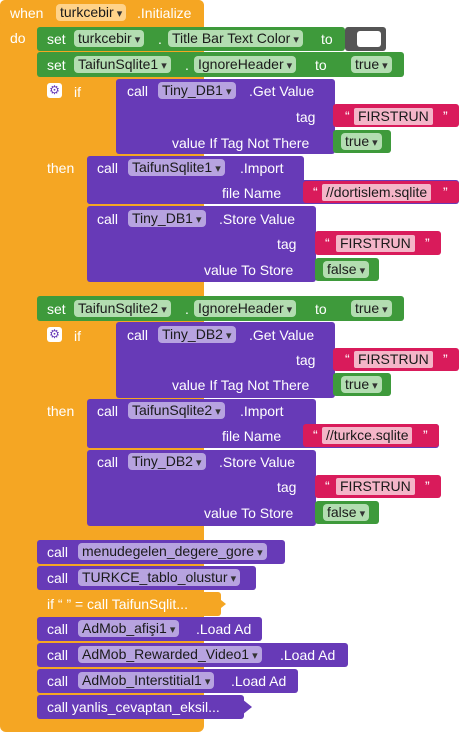 This screenshot has width=459, height=732. What do you see at coordinates (371, 308) in the screenshot?
I see `b3-true-dropdown: true` at bounding box center [371, 308].